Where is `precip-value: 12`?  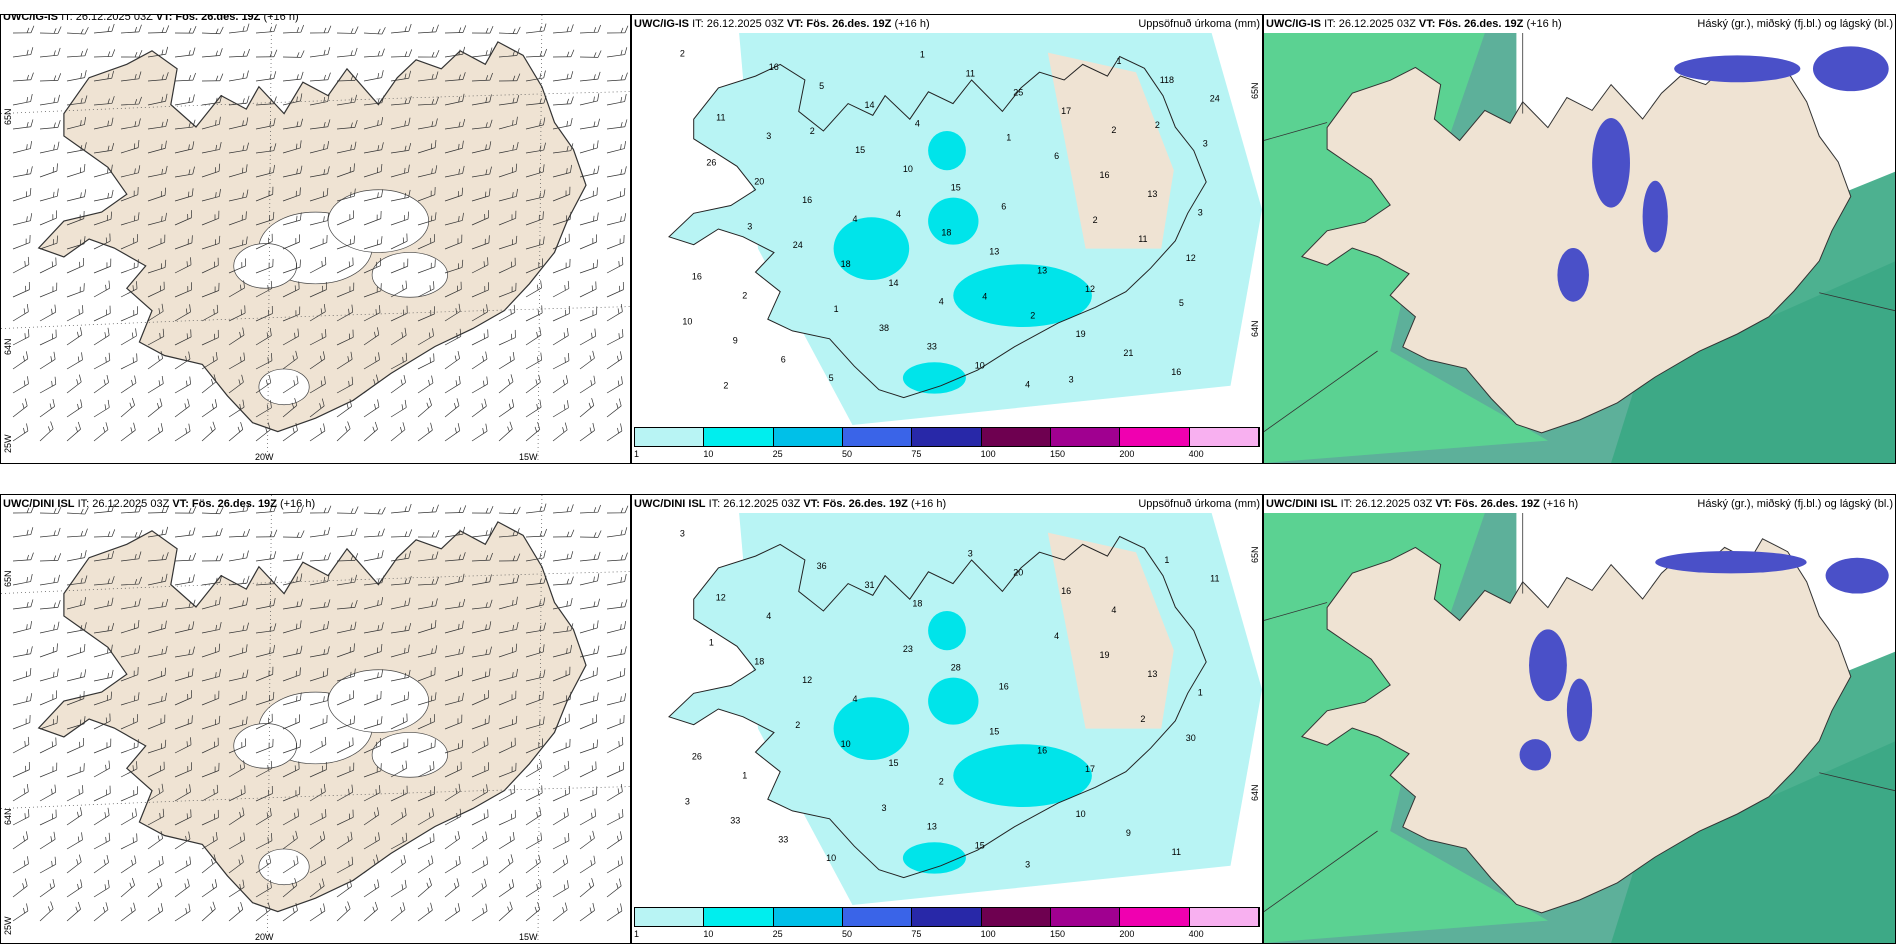
precip-value: 12 is located at coordinates (807, 680).